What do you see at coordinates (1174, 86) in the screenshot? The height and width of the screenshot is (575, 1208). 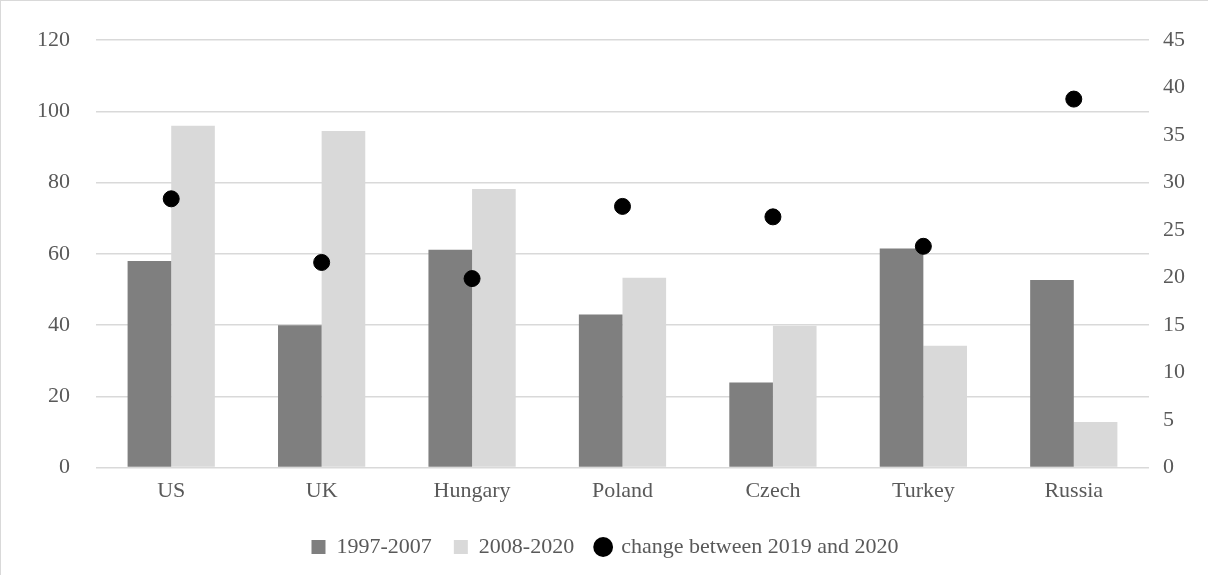 I see `y2-tick-label: 40` at bounding box center [1174, 86].